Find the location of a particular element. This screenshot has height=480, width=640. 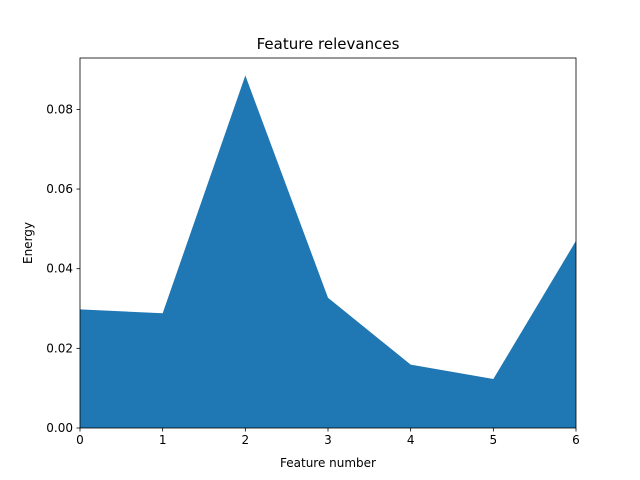

y-tick-label: 0.08 is located at coordinates (59, 109).